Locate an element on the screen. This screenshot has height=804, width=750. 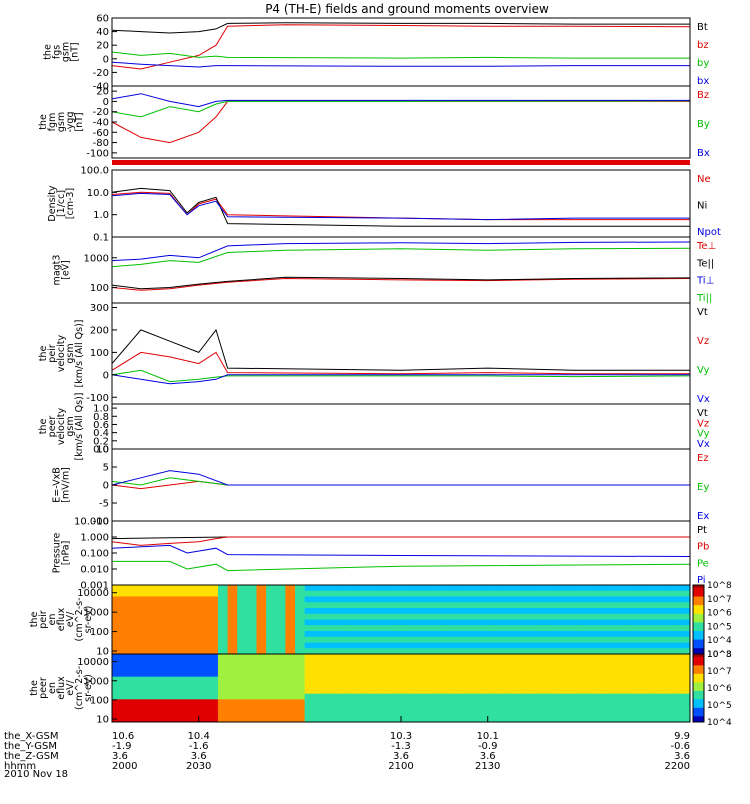
x-tick-label: 3.6 is located at coordinates (682, 756).